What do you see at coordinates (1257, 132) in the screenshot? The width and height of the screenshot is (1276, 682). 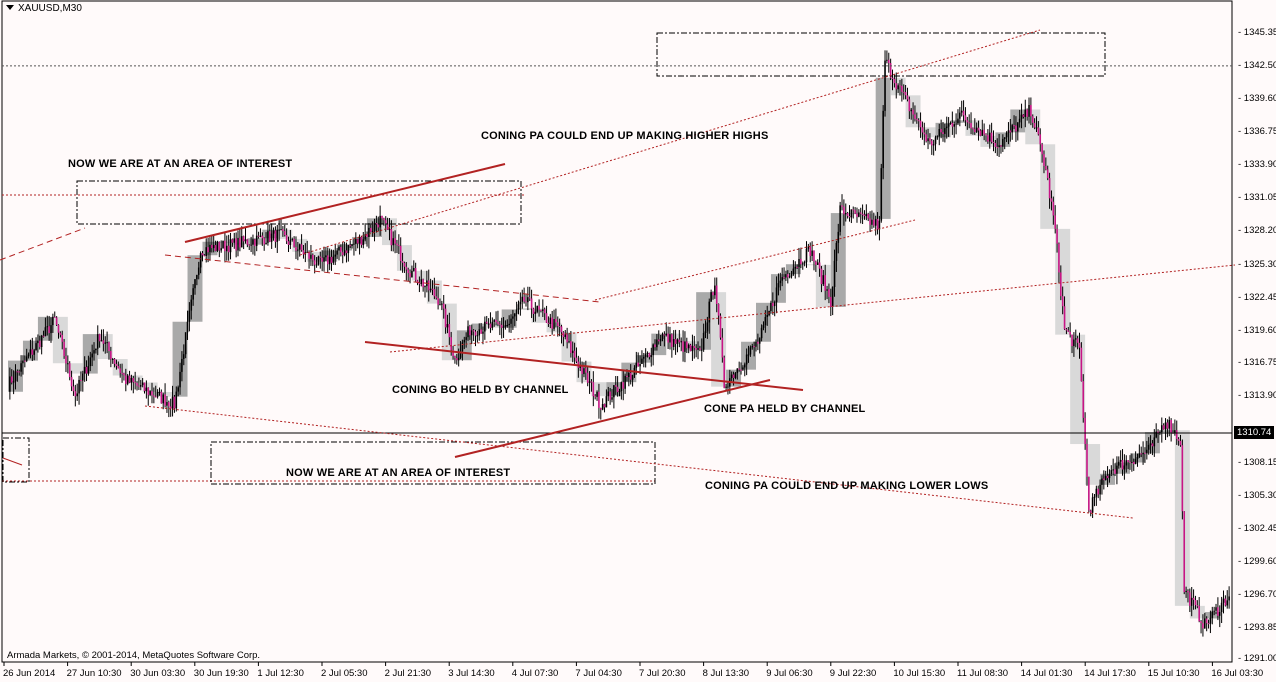 I see `y-axis-tick: - 1336.75` at bounding box center [1257, 132].